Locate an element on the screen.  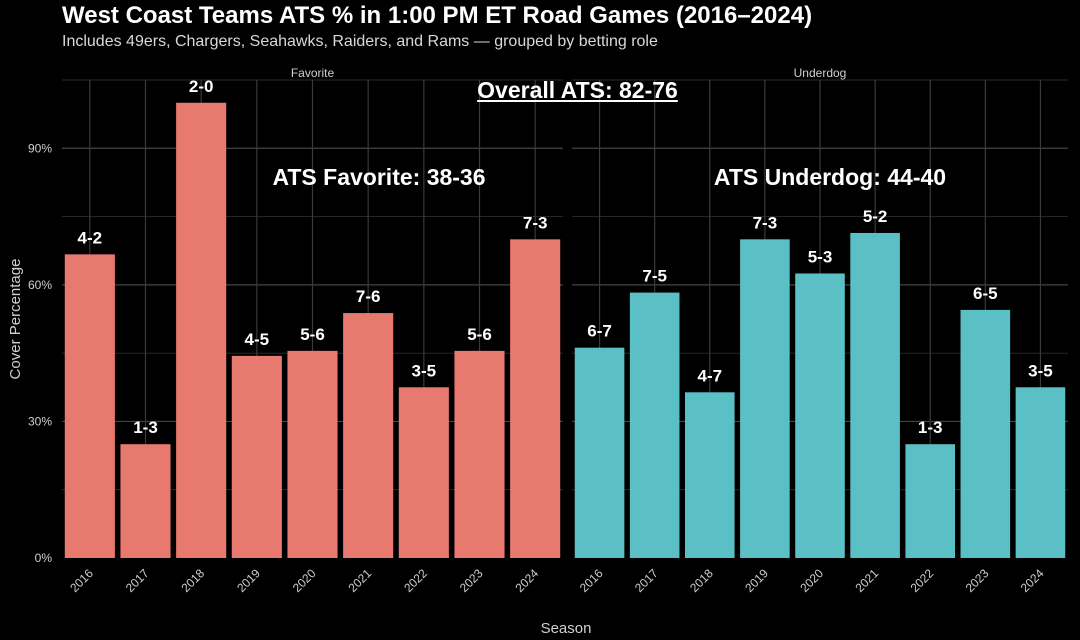
data-label: 6-5 is located at coordinates (985, 293).